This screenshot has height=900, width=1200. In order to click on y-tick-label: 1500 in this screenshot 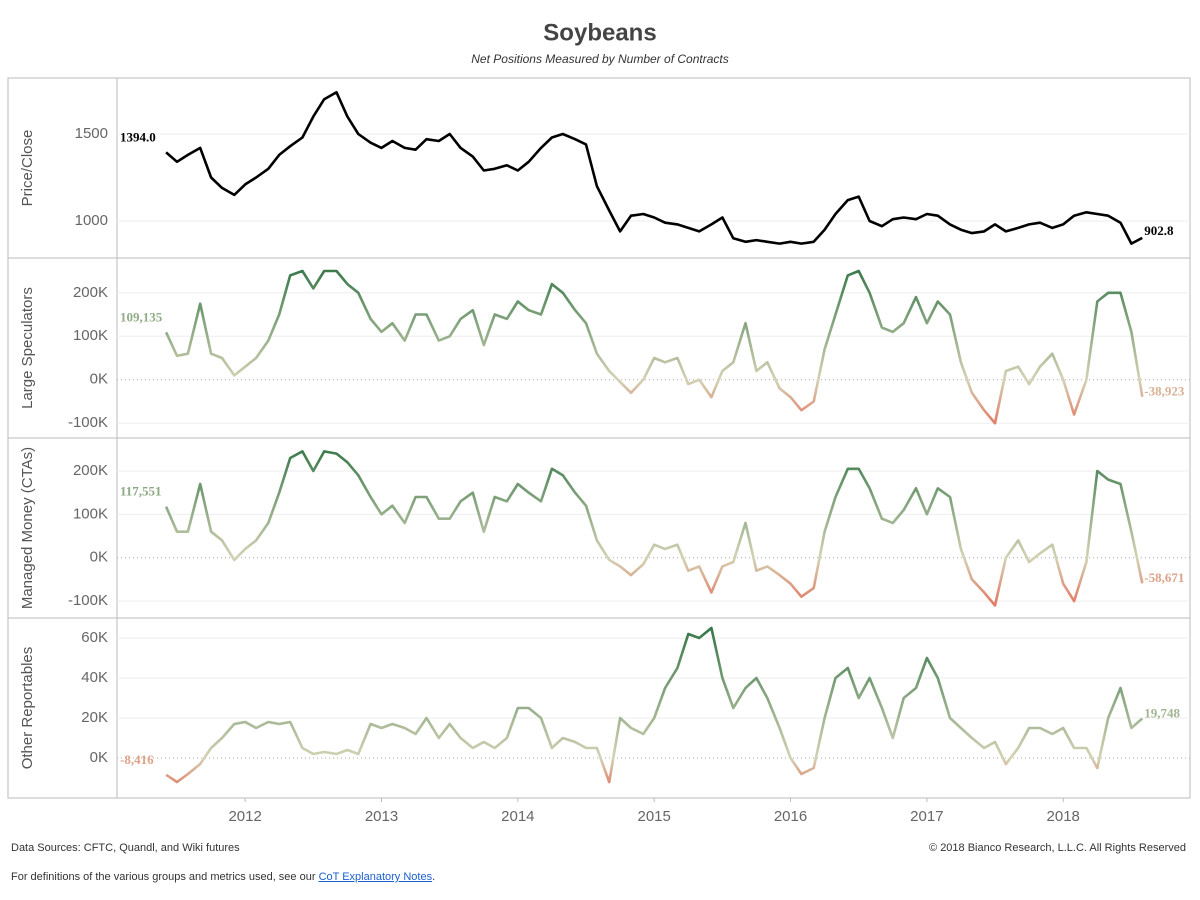, I will do `click(91, 133)`.